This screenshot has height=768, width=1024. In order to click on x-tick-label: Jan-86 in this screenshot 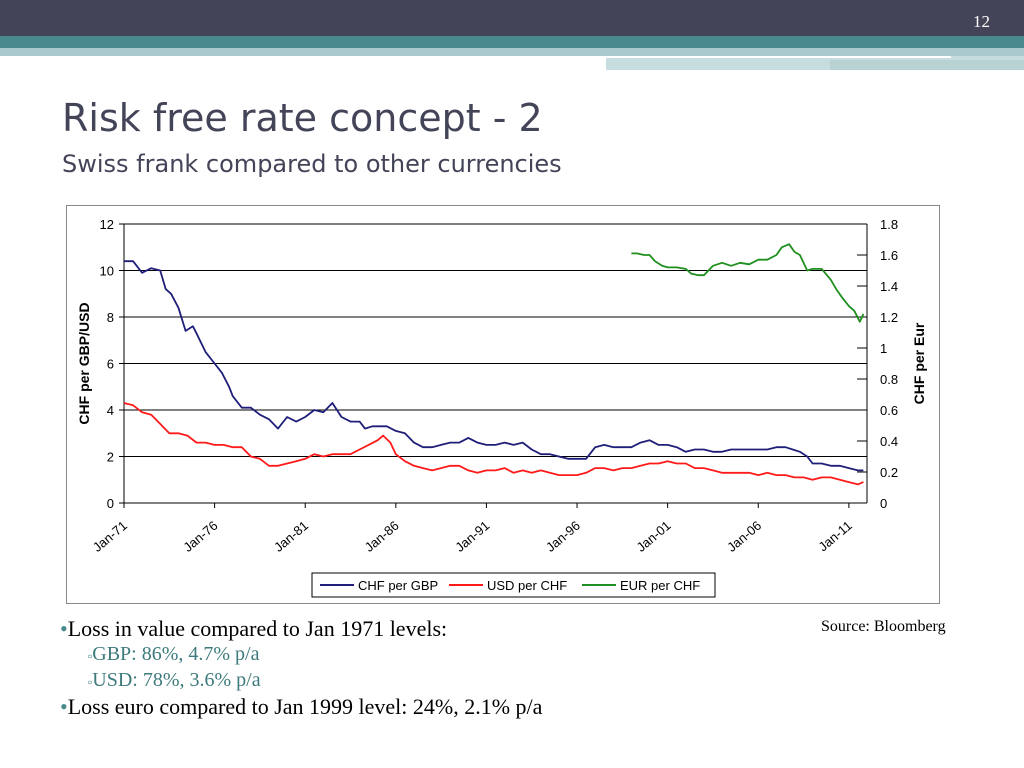, I will do `click(382, 536)`.